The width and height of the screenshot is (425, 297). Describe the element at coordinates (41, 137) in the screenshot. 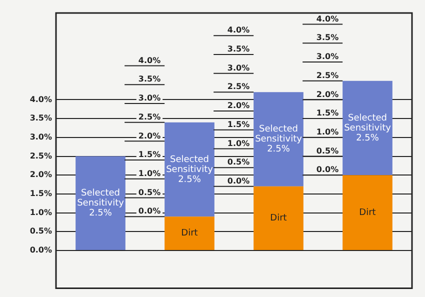

I see `y-tick-label: 3.0%` at that location.